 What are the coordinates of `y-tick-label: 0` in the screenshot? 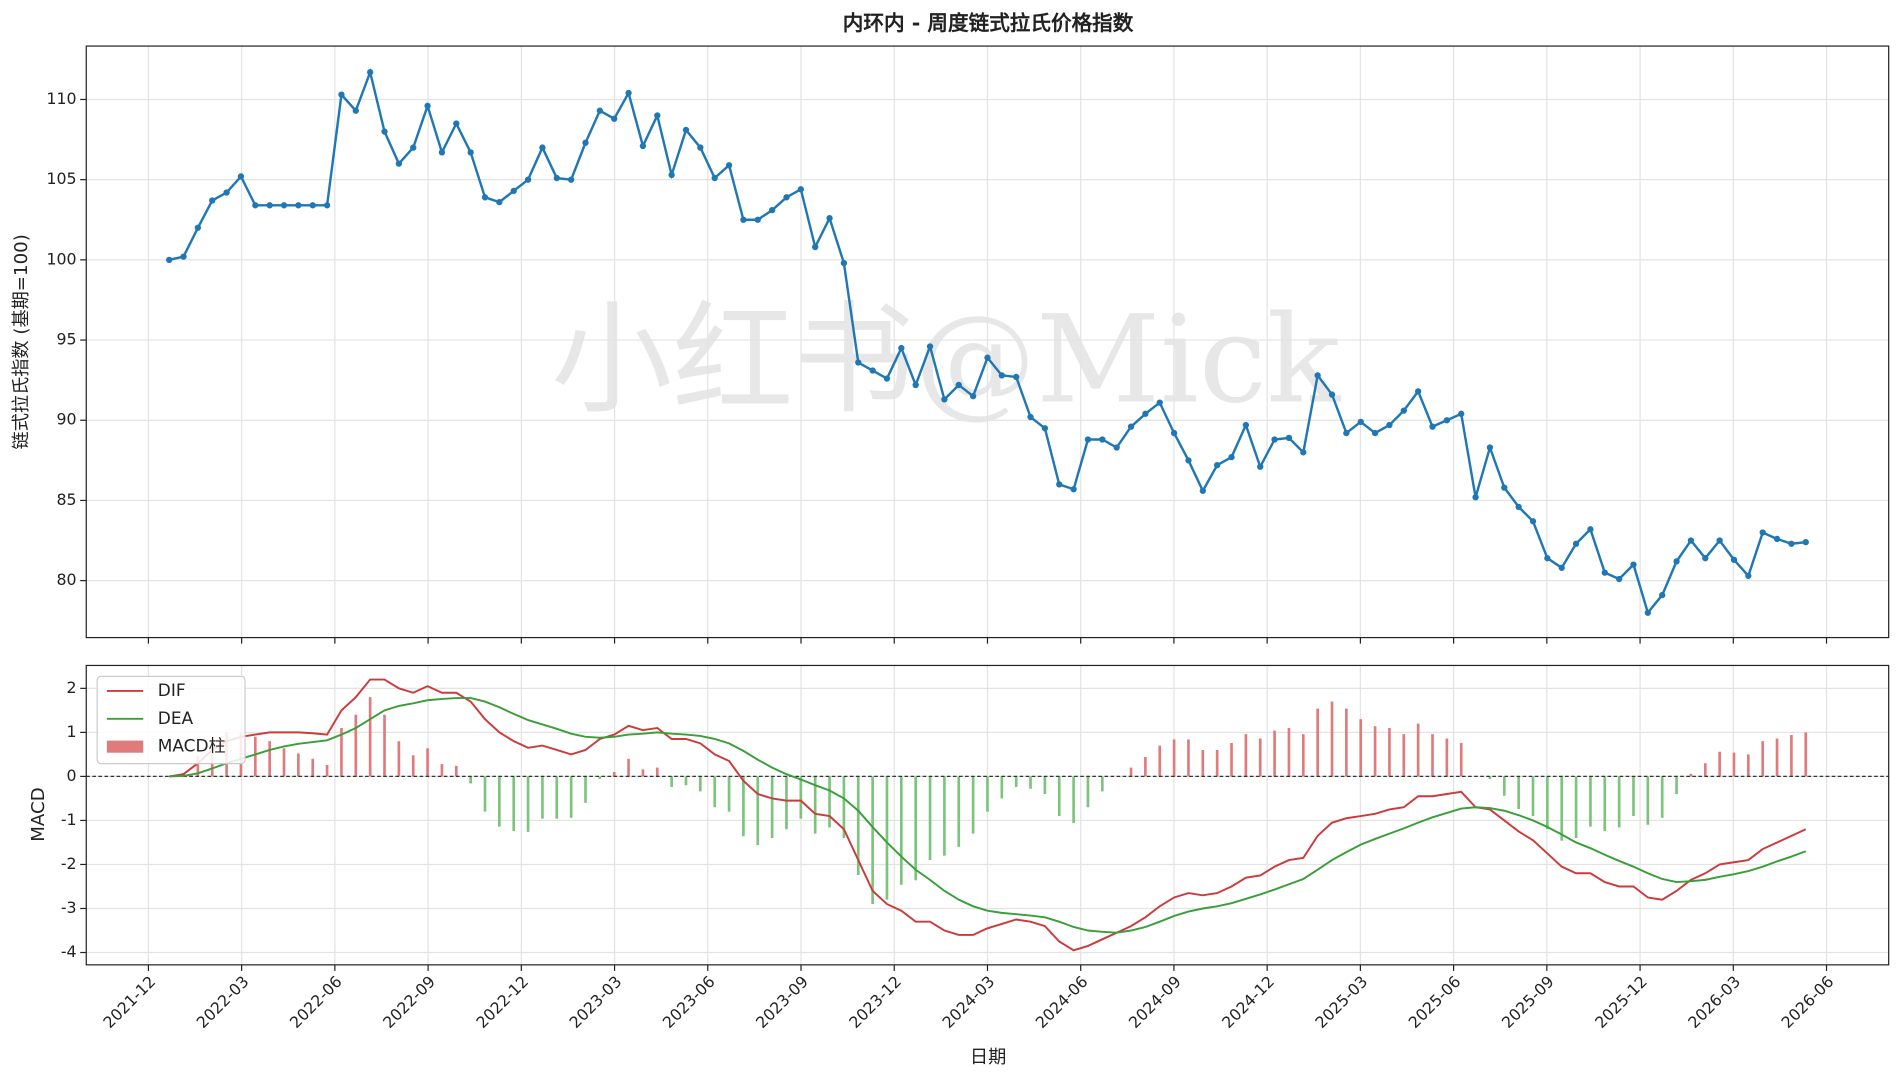 It's located at (72, 775).